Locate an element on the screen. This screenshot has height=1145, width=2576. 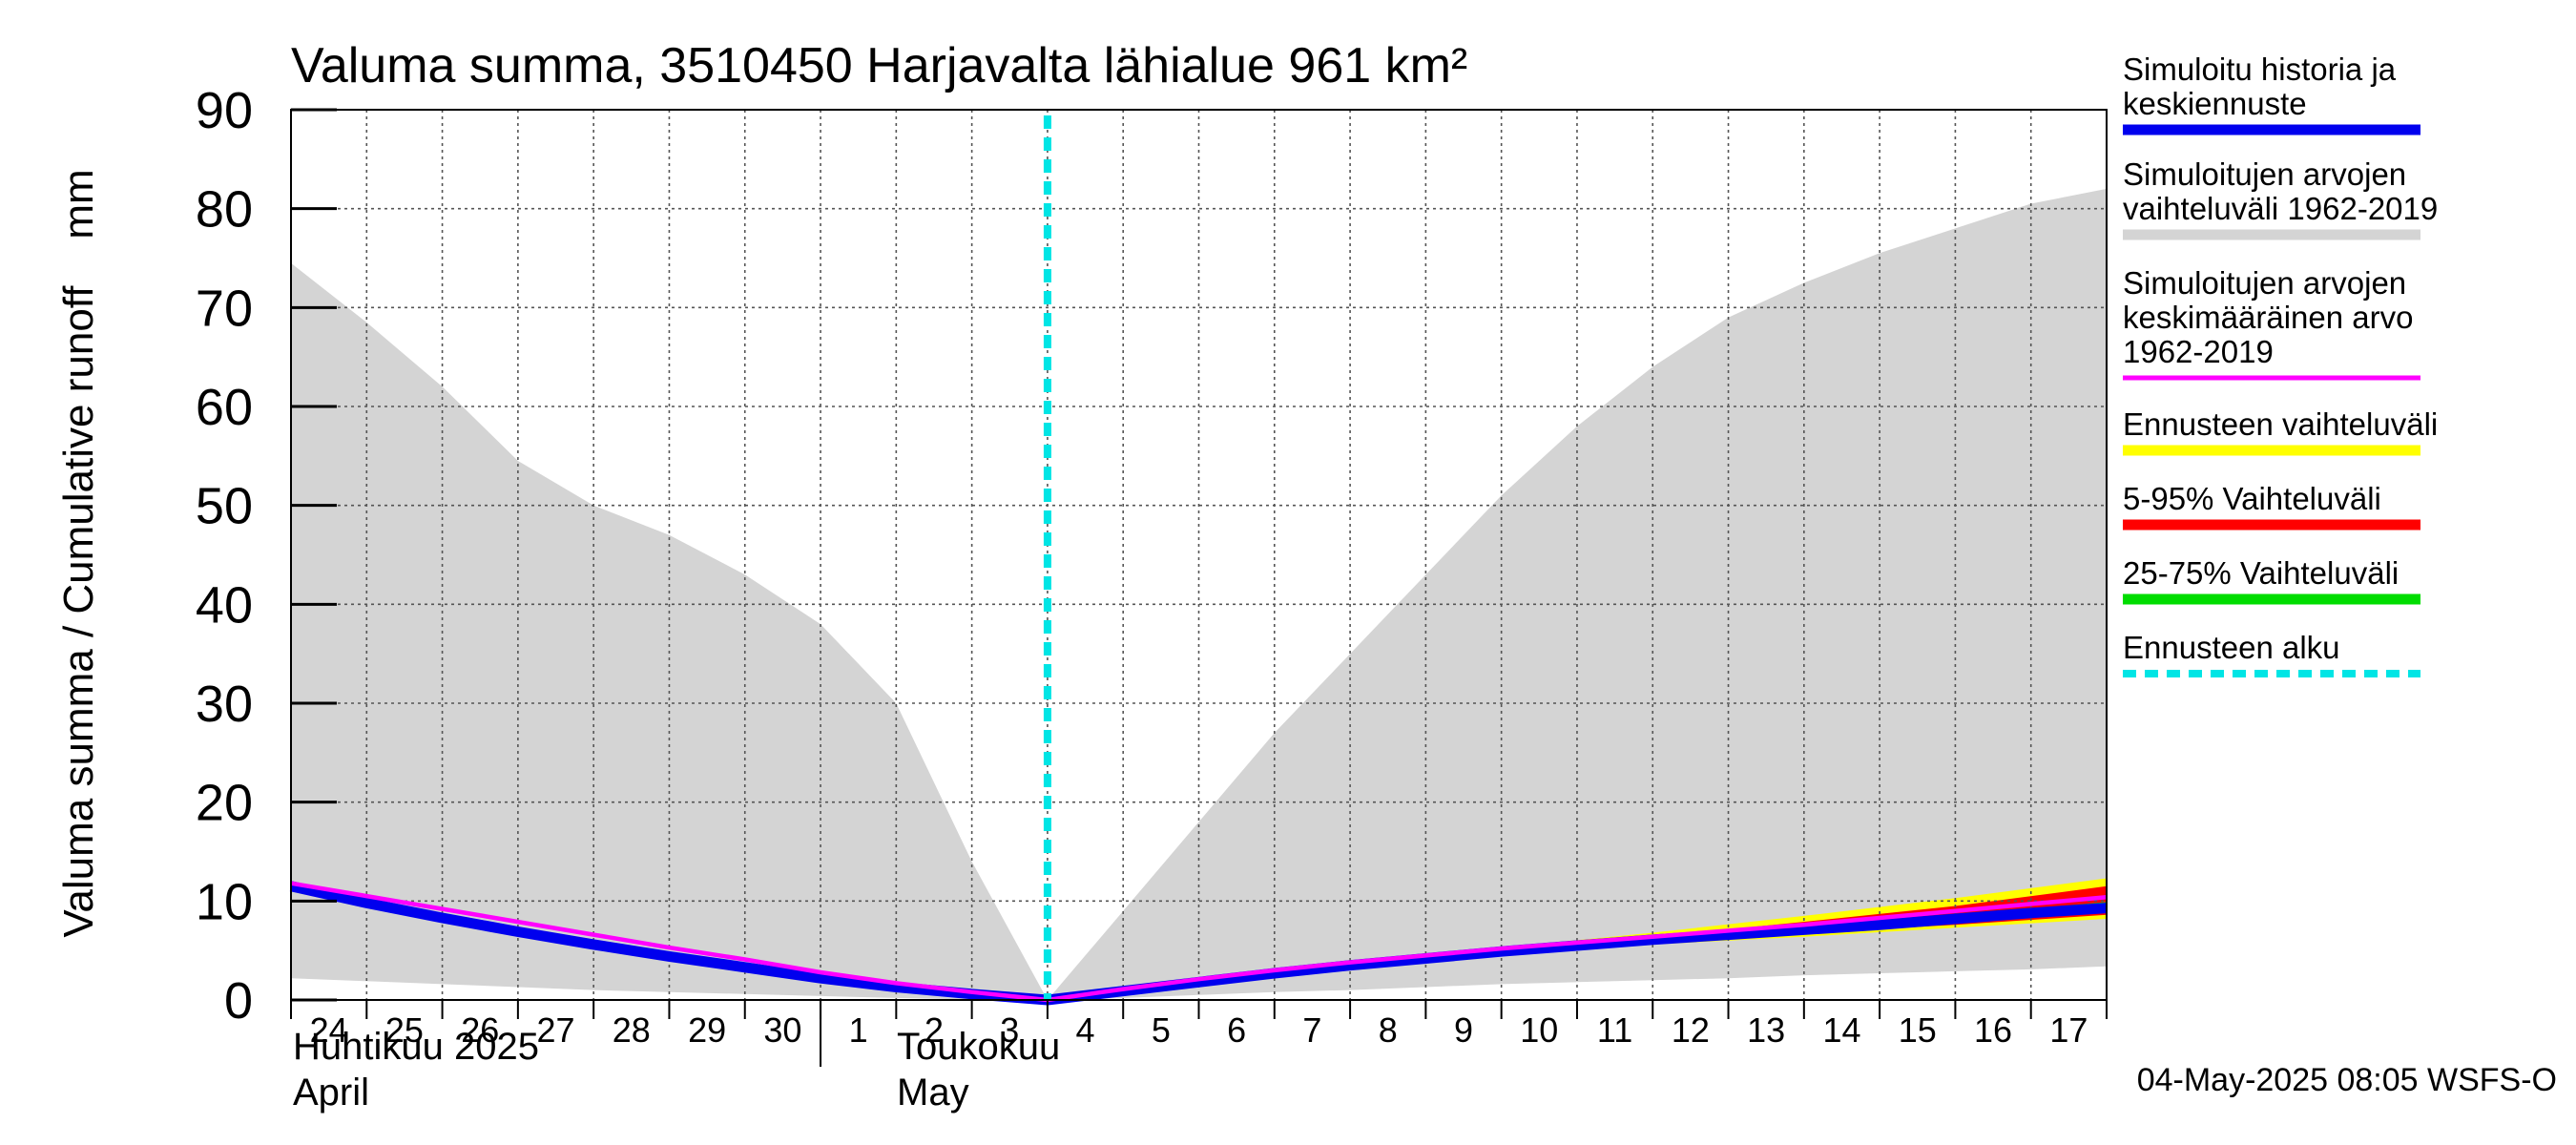
history-median-line is located at coordinates (1198, 944).